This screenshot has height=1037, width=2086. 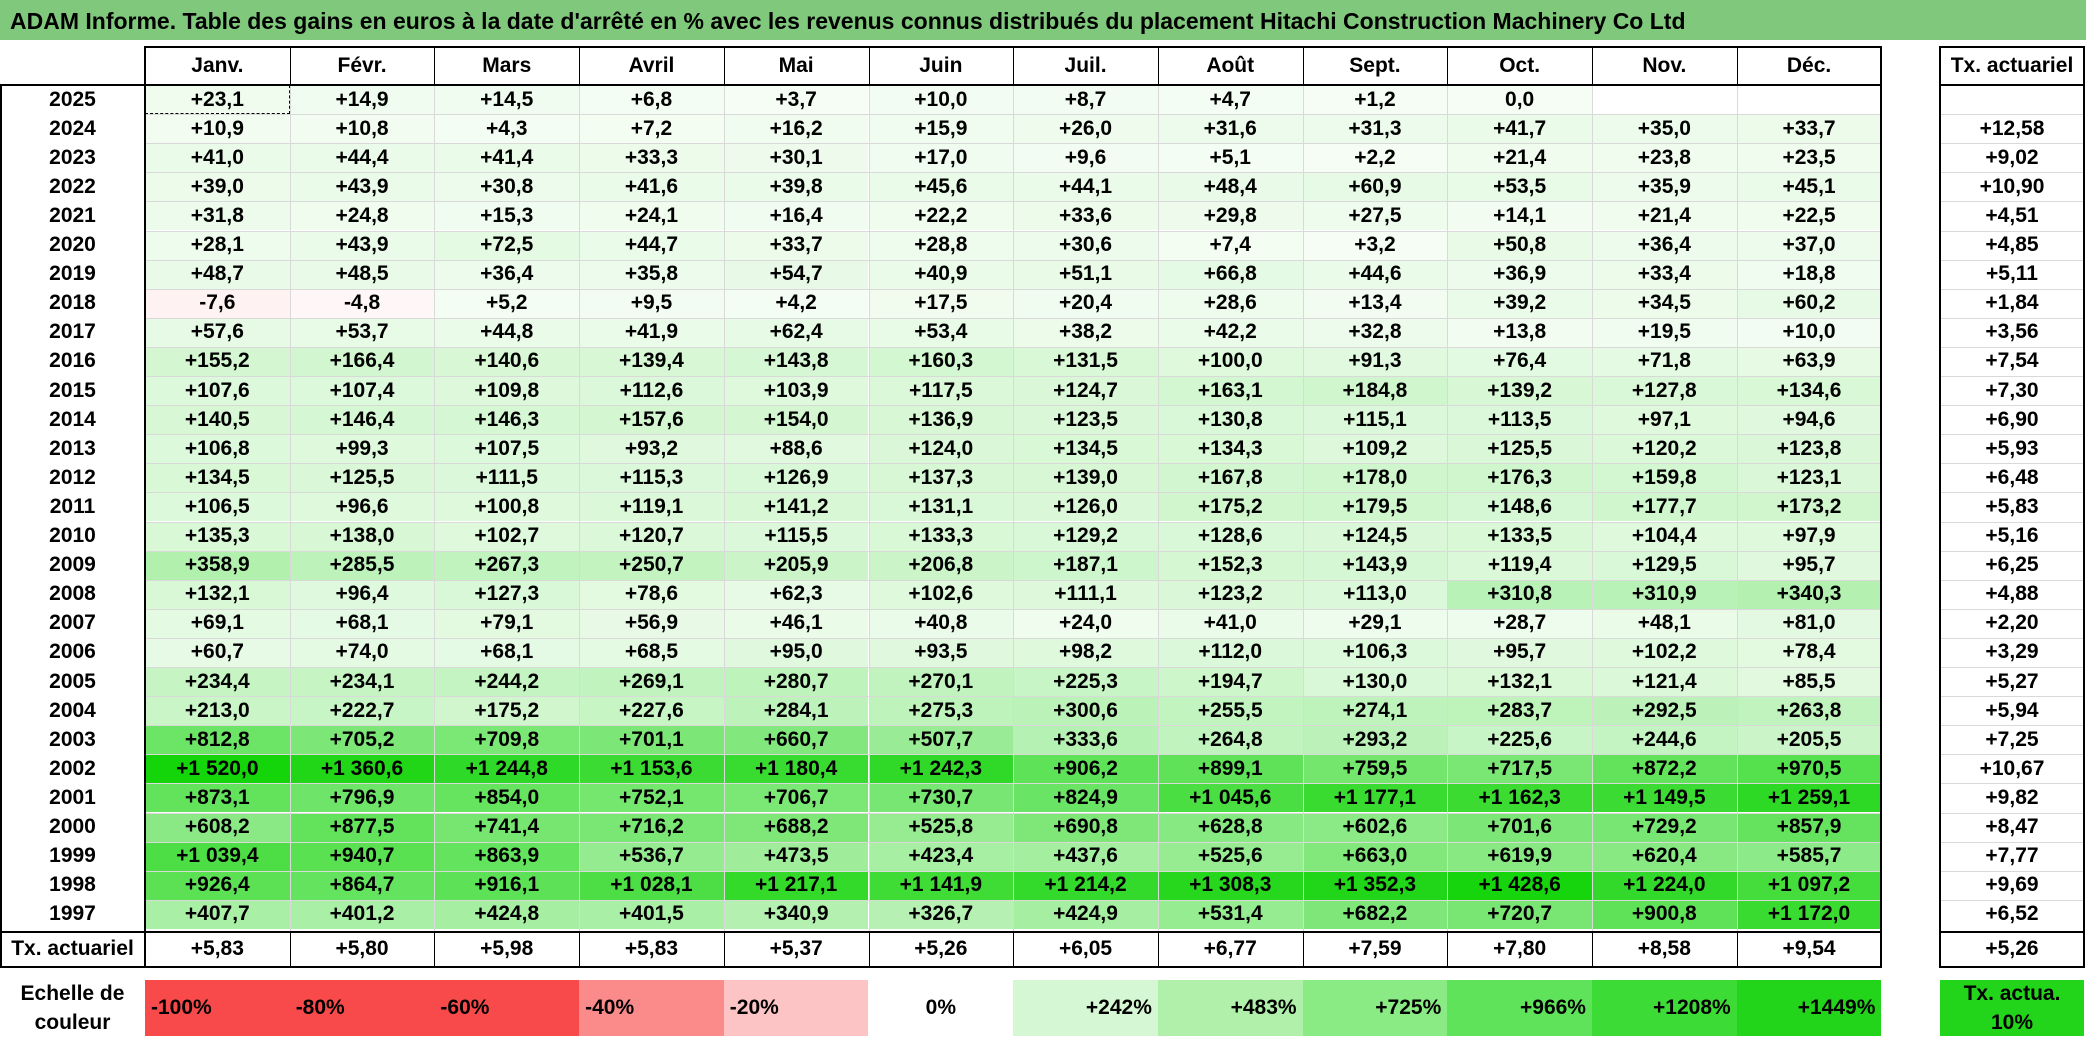 What do you see at coordinates (796, 856) in the screenshot?
I see `gain-cell: +473,5` at bounding box center [796, 856].